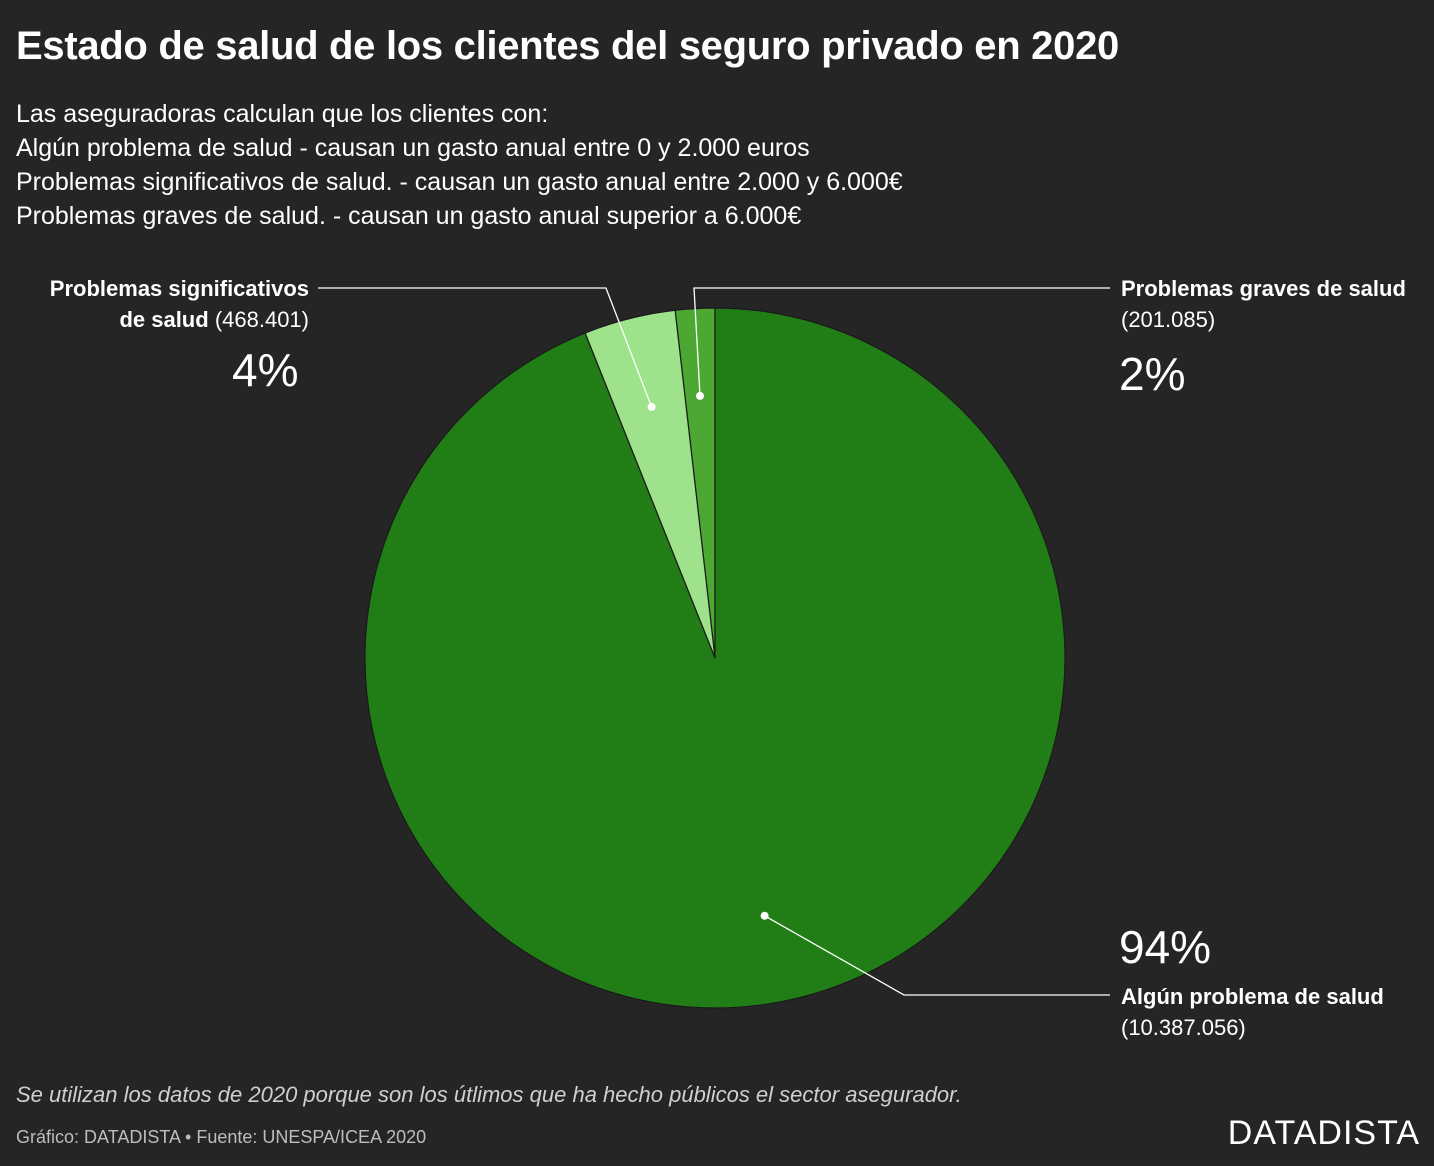 This screenshot has width=1434, height=1166. What do you see at coordinates (485, 347) in the screenshot?
I see `significativos-leader-line` at bounding box center [485, 347].